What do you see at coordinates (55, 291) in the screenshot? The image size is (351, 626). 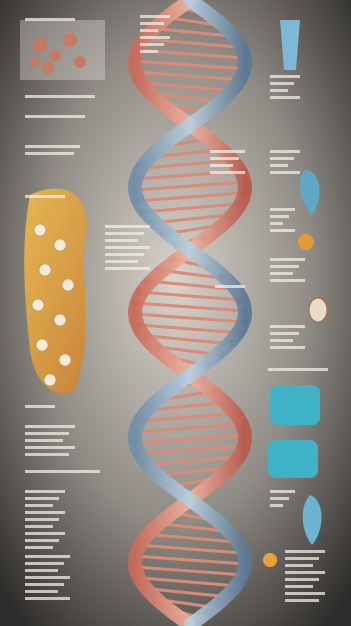 I see `orange-molecule` at bounding box center [55, 291].